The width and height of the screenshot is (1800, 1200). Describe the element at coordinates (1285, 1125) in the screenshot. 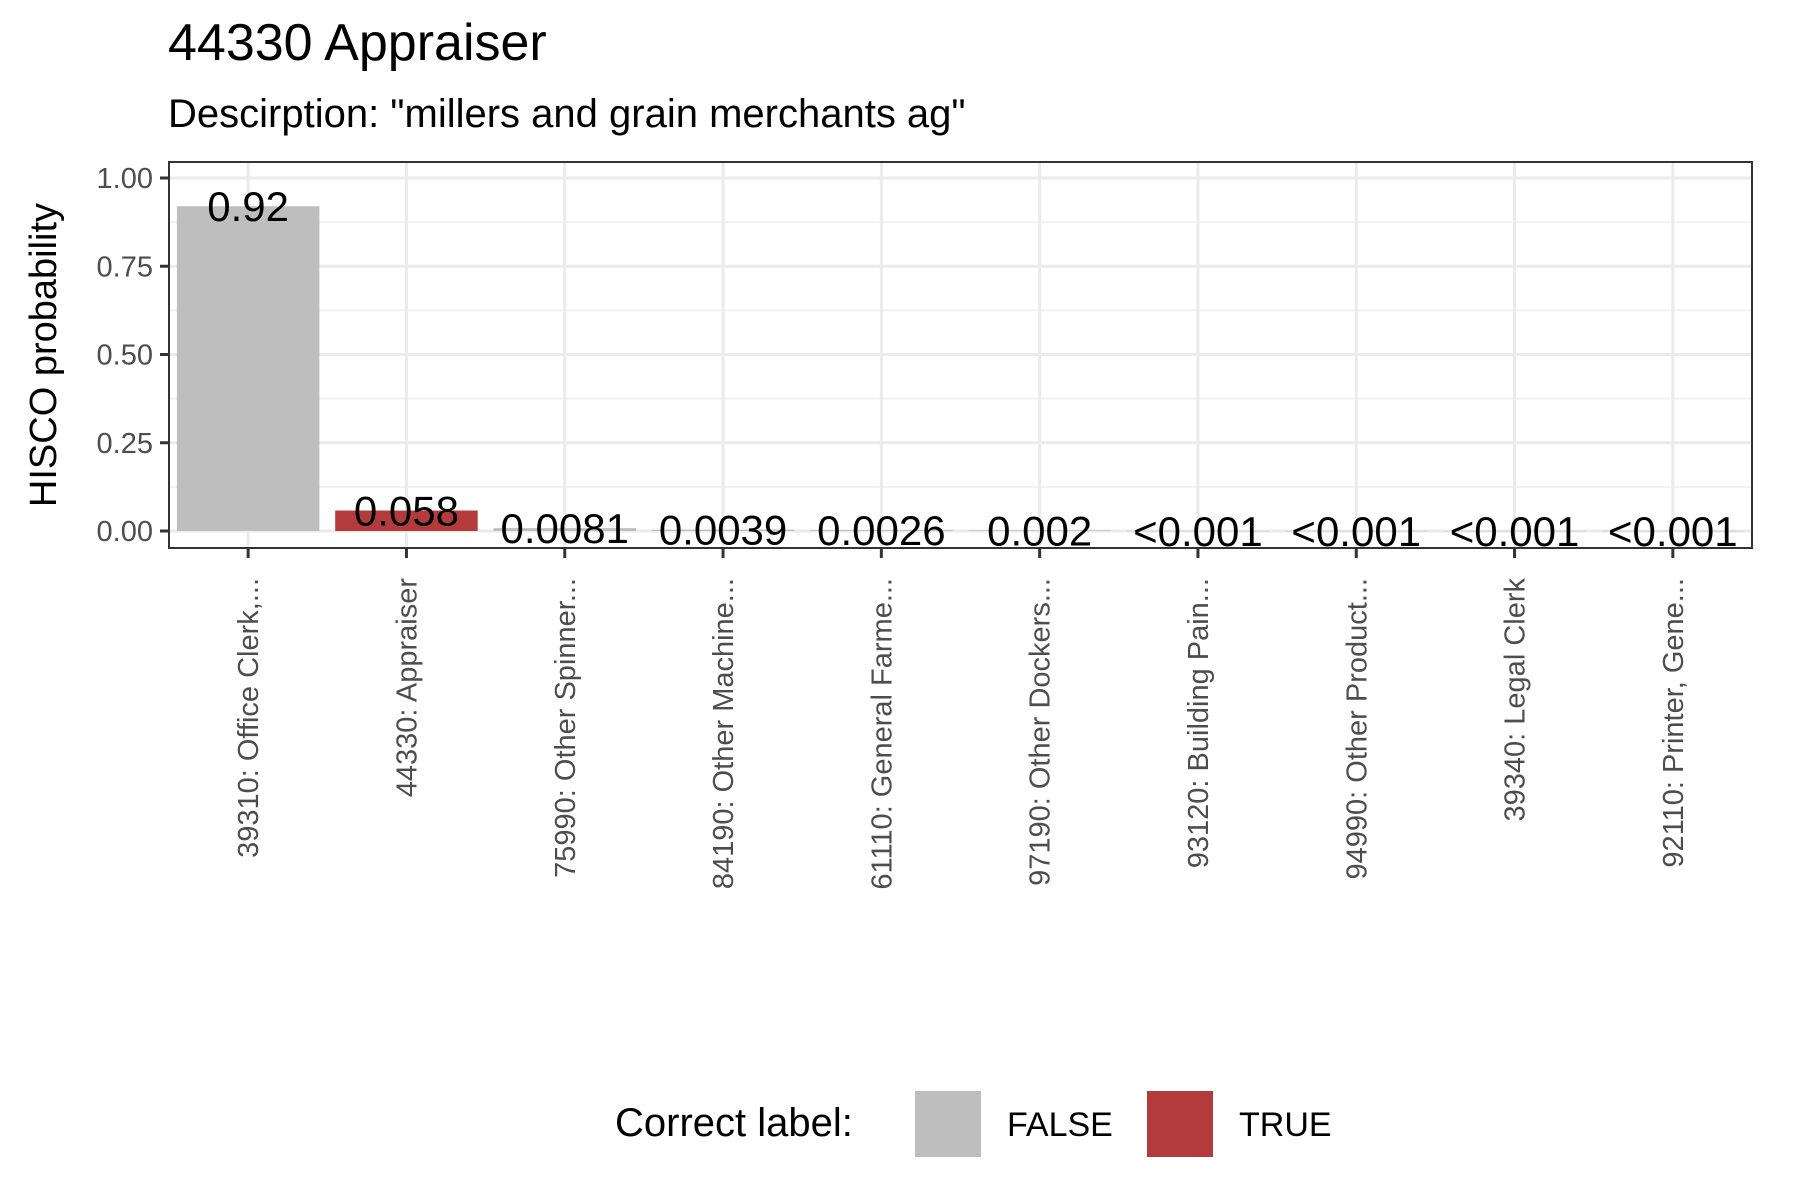

I see `legend-label: TRUE` at that location.